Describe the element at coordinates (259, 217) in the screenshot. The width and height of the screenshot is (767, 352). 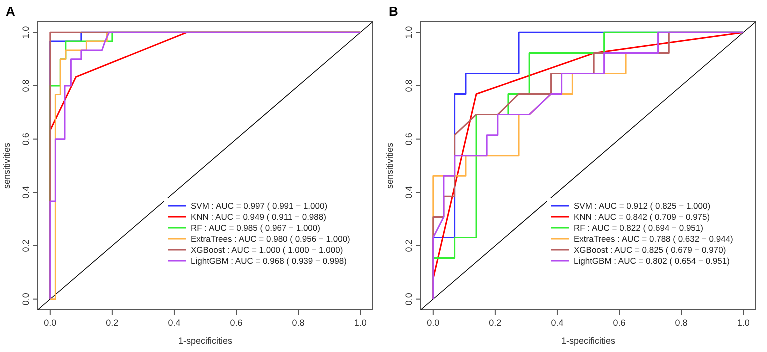
I see `legend-label: KNN : AUC = 0.949 ( 0.911 − 0.988)` at that location.